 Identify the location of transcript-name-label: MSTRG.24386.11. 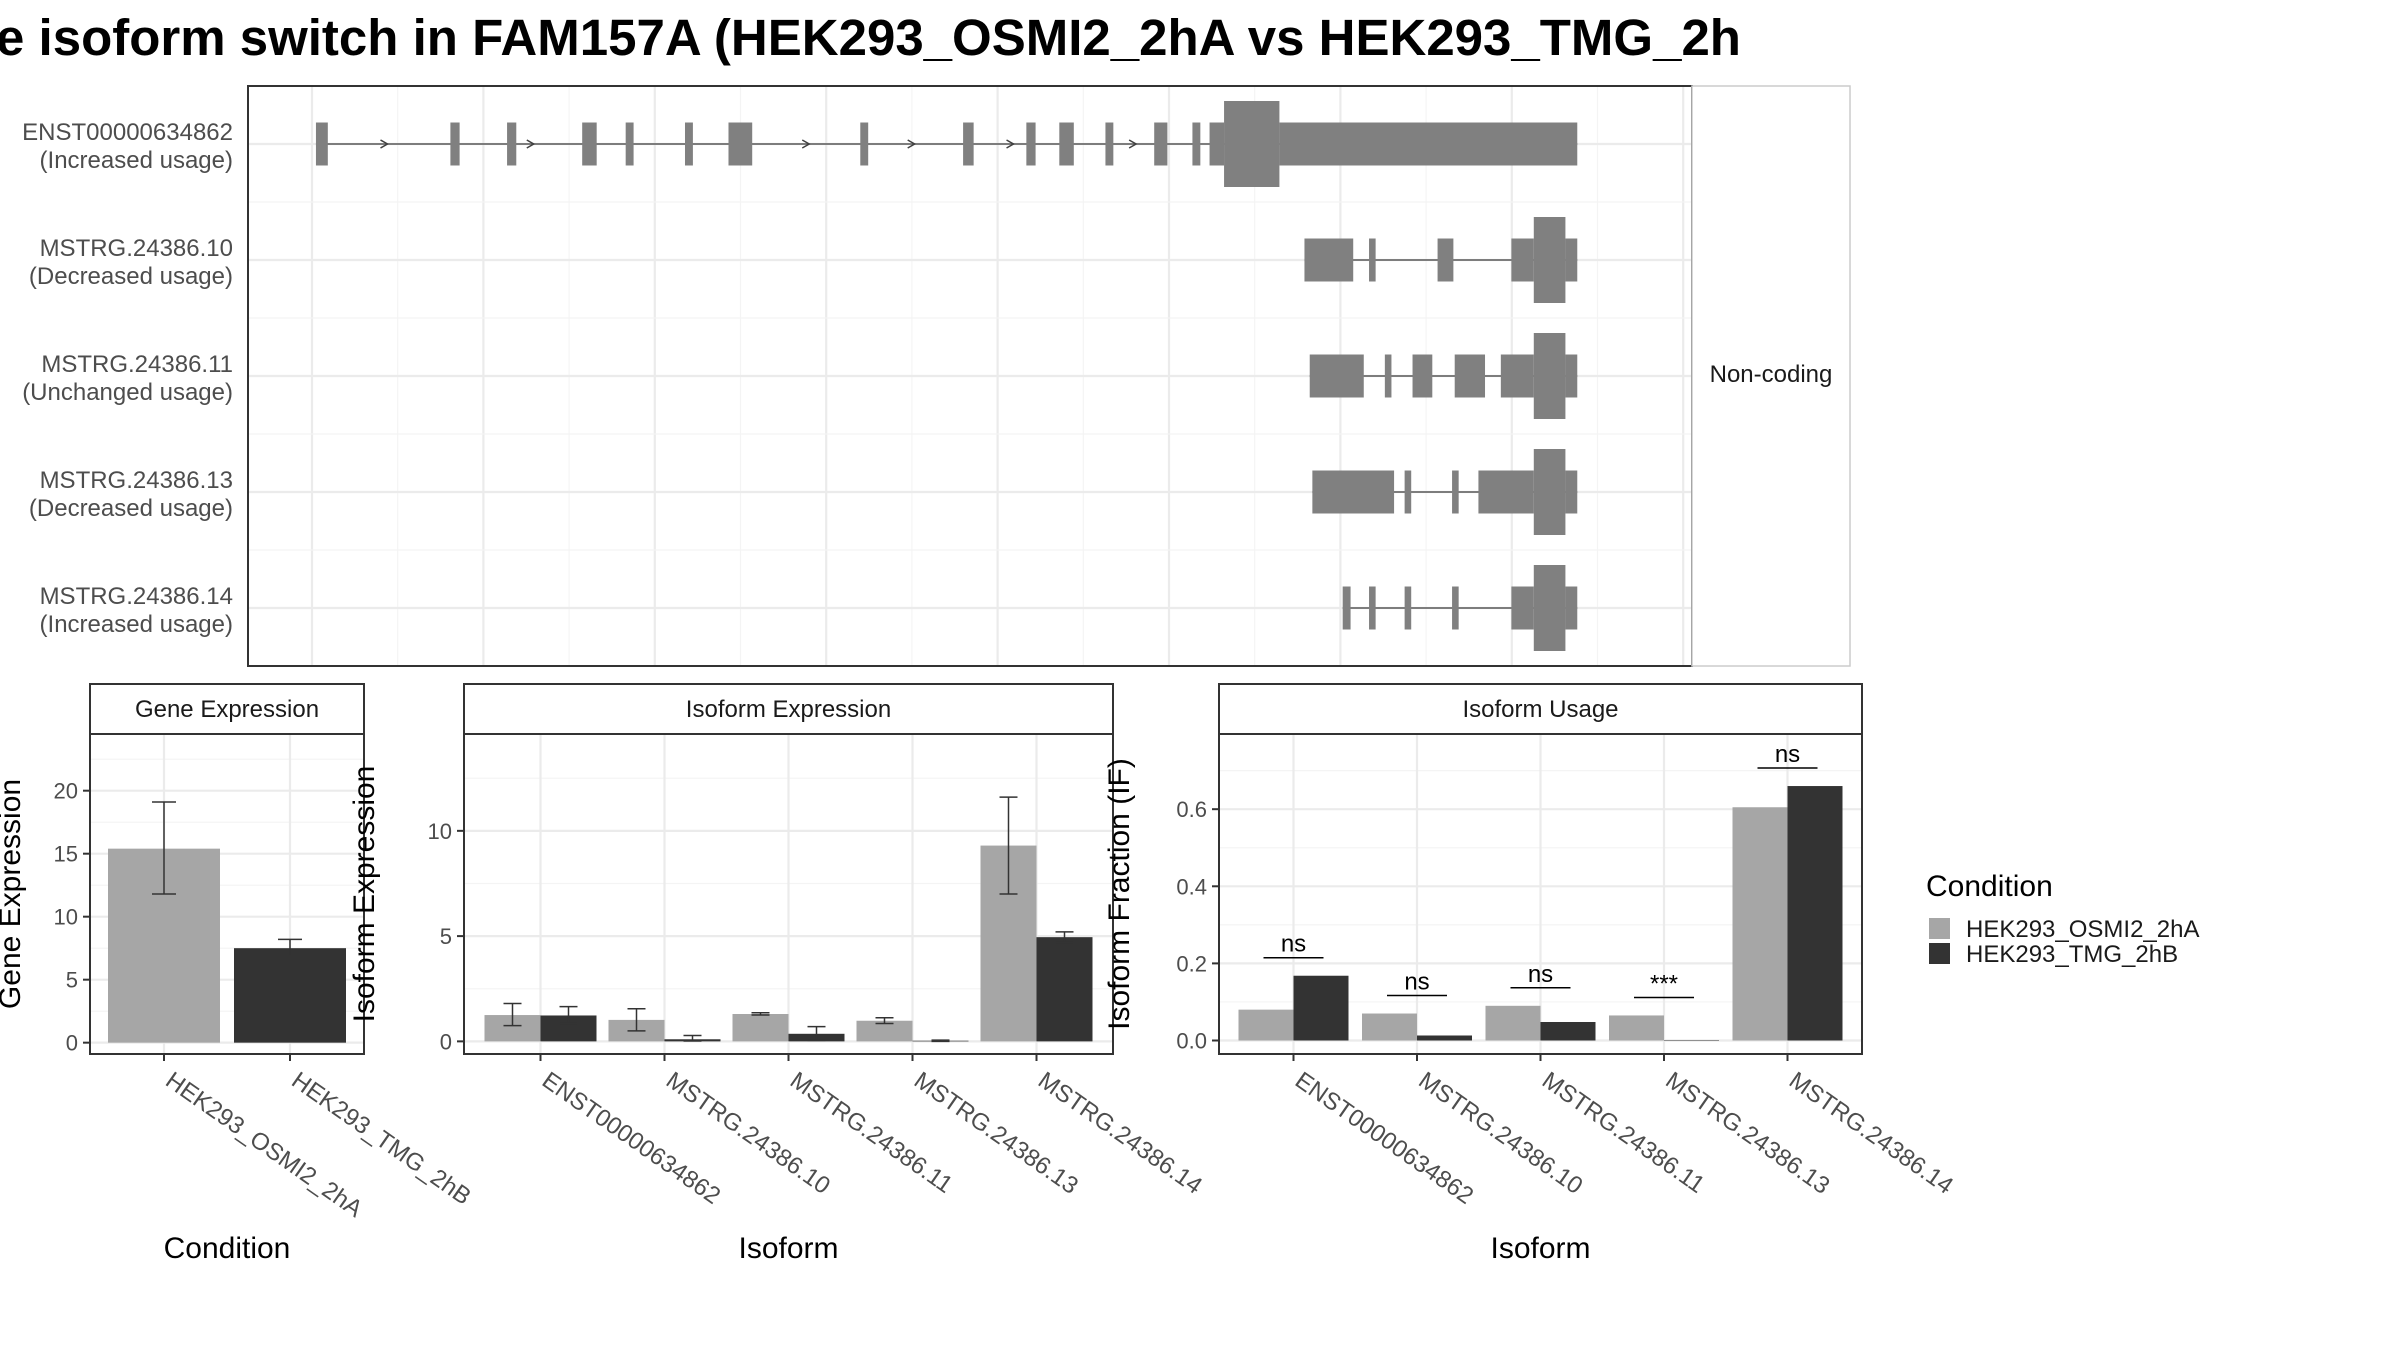
(137, 364).